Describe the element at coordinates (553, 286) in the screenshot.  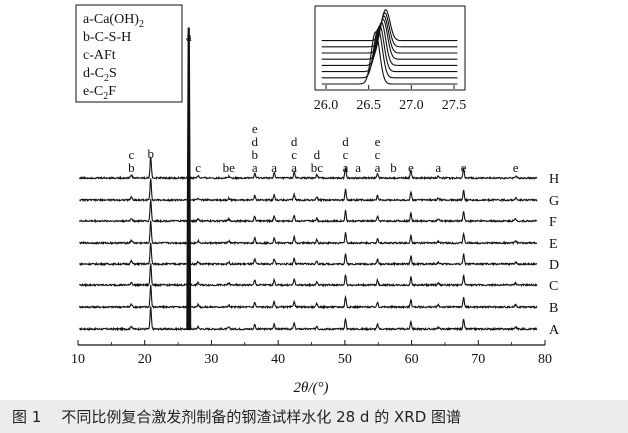
I see `sample-label-C: C` at that location.